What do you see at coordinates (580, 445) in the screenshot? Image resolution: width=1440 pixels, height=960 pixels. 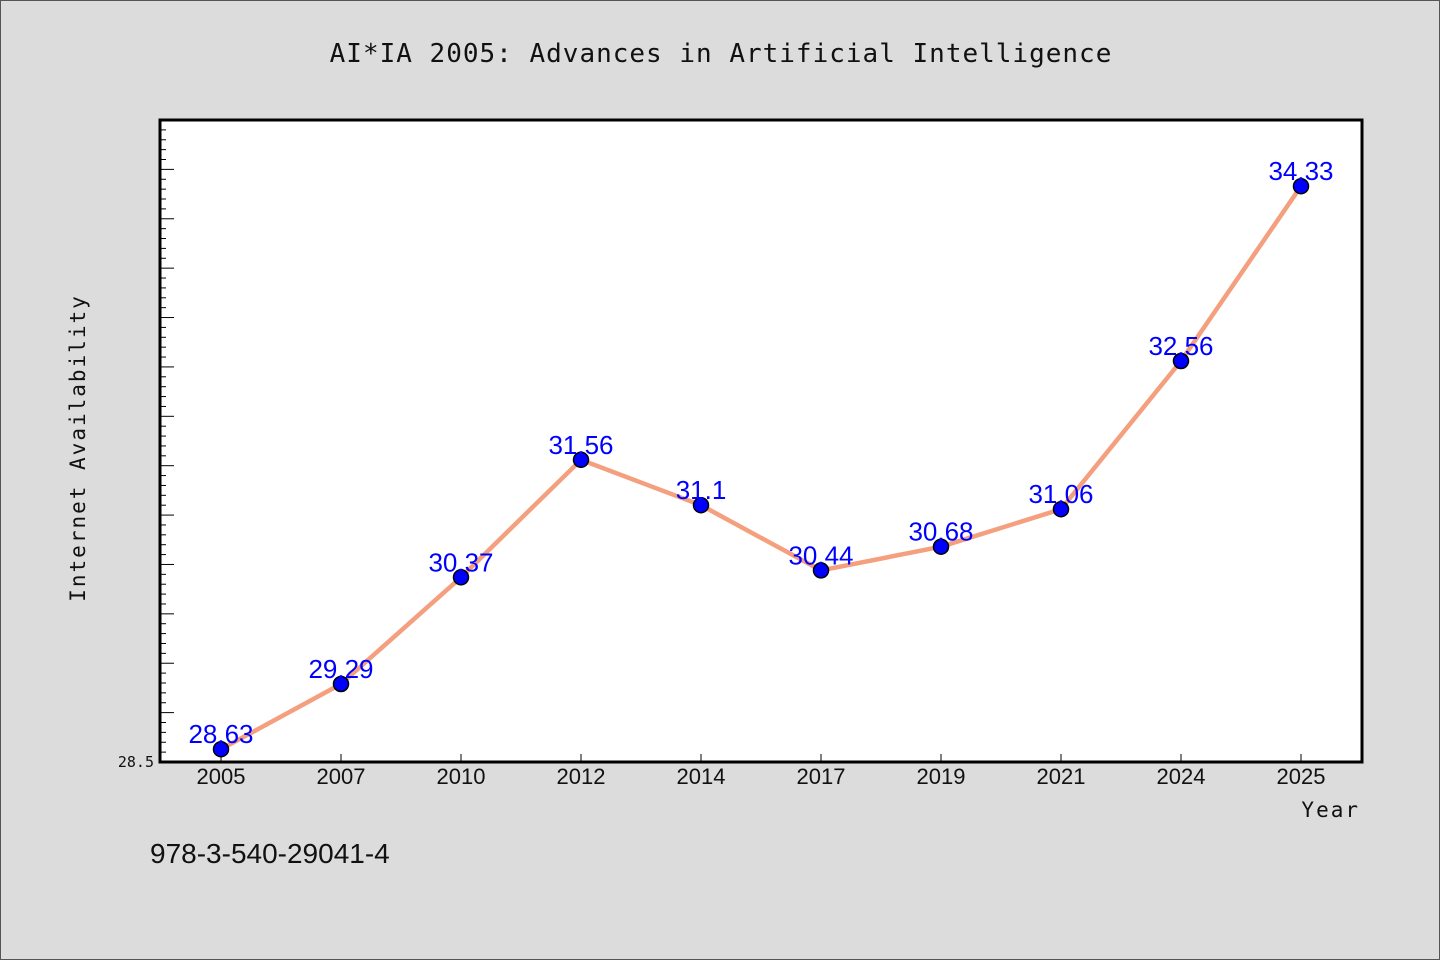 I see `data-label-2012: 31.56` at bounding box center [580, 445].